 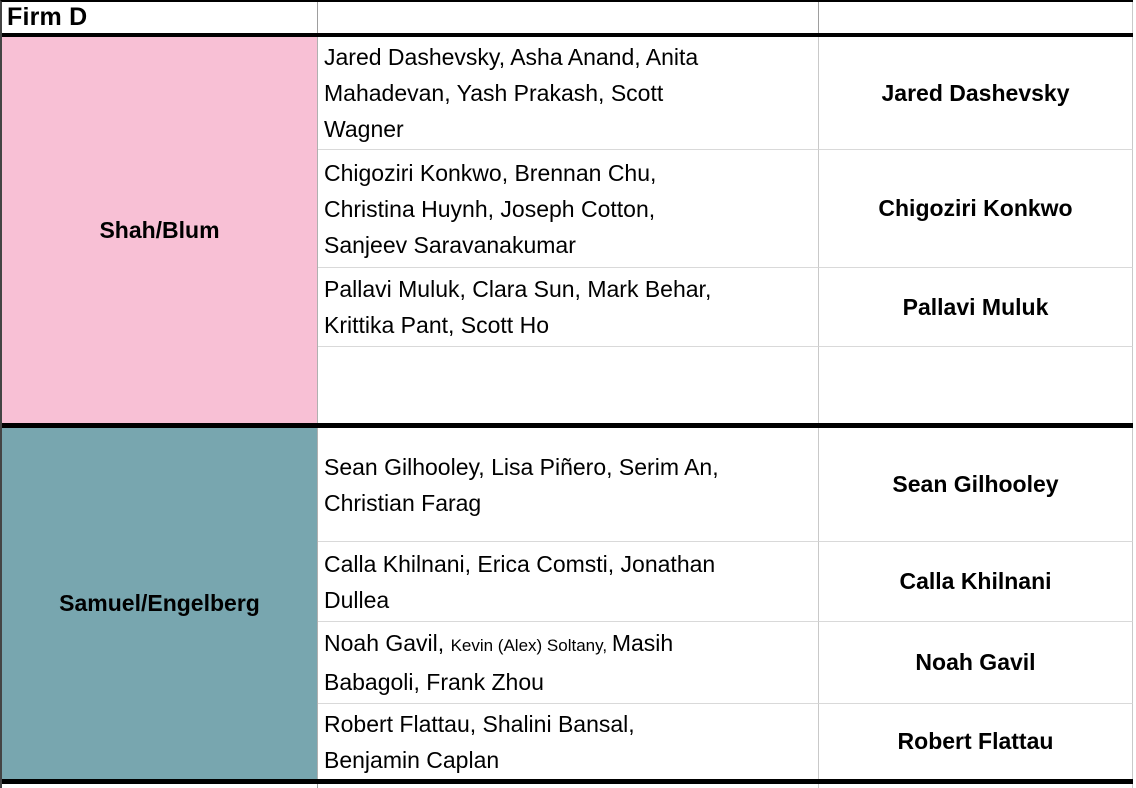 I want to click on firm-title: Firm D, so click(x=47, y=17).